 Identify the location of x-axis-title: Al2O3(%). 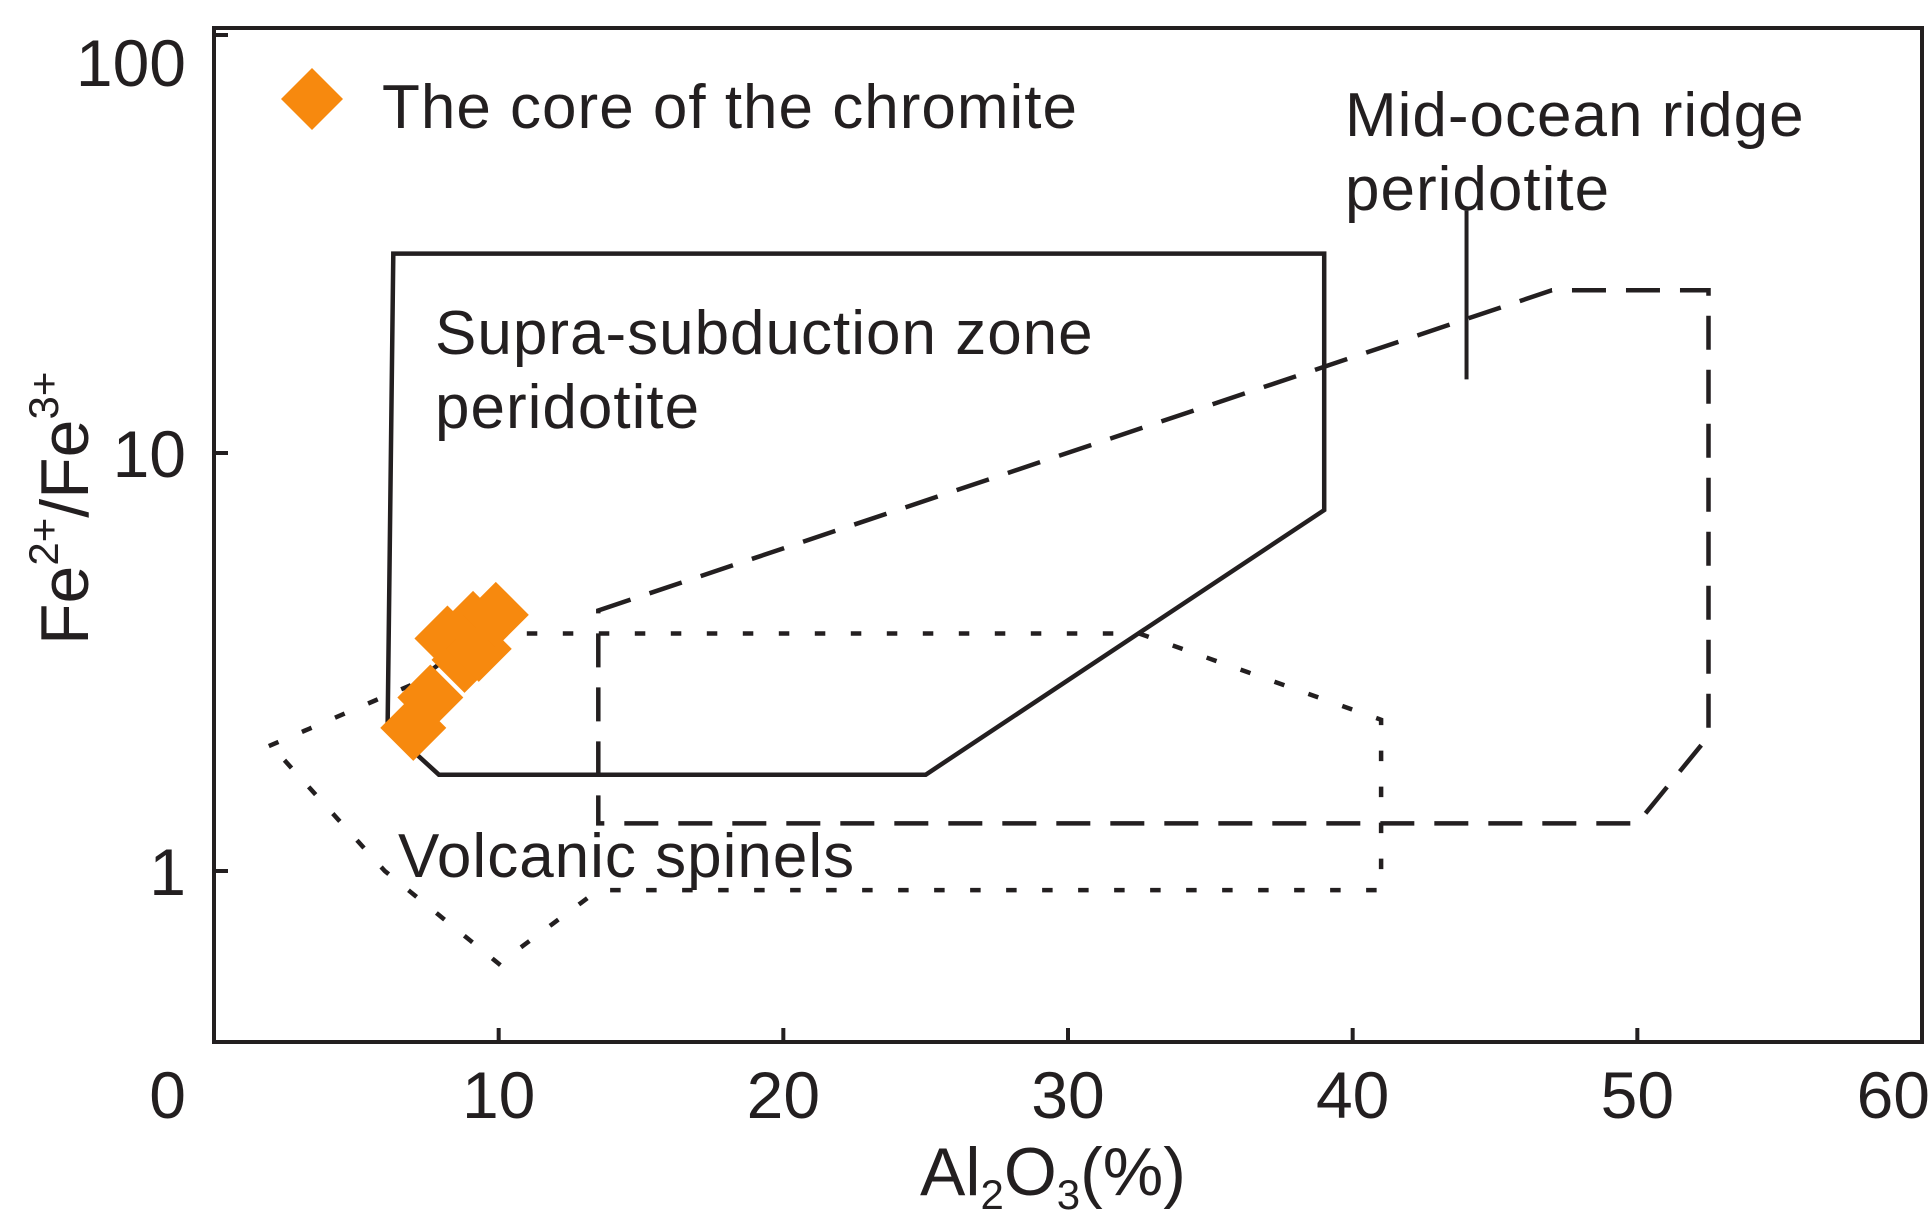
(1053, 1175).